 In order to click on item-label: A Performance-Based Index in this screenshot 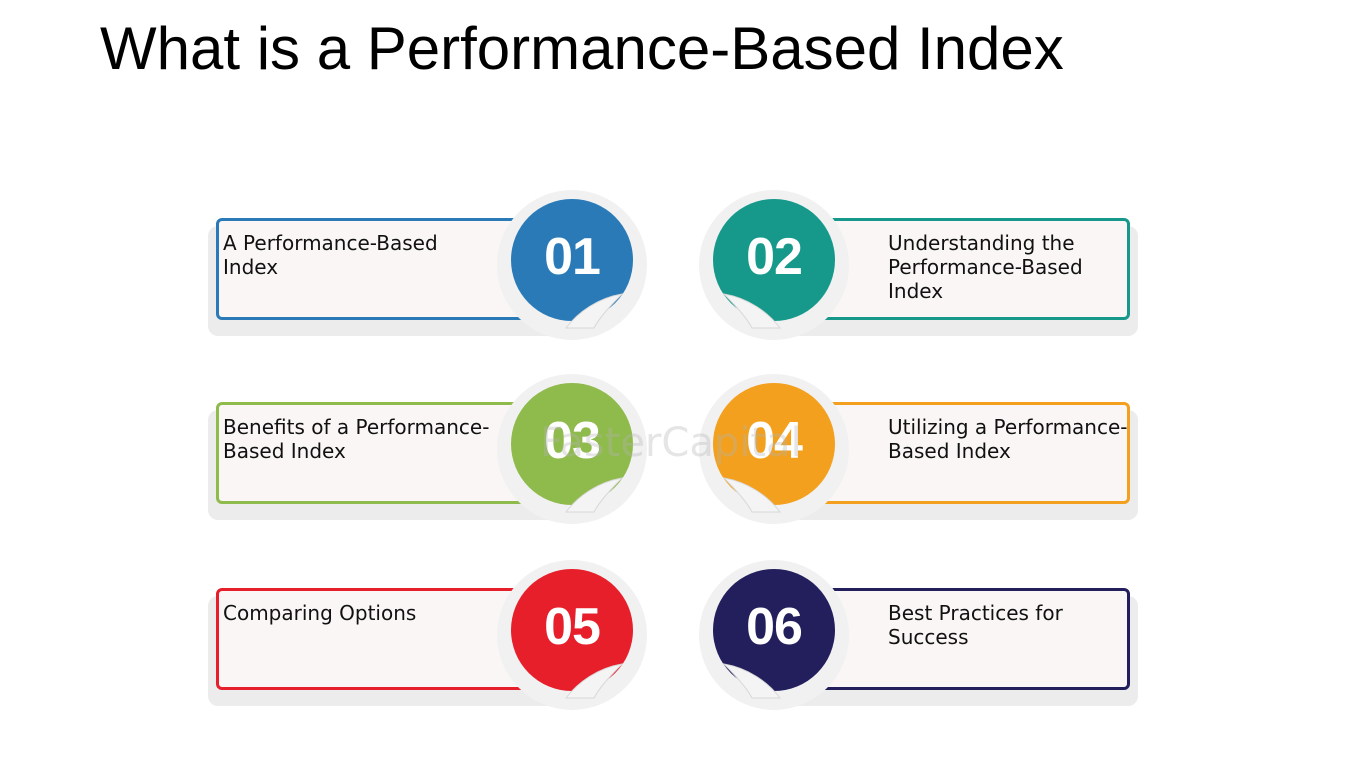, I will do `click(330, 255)`.